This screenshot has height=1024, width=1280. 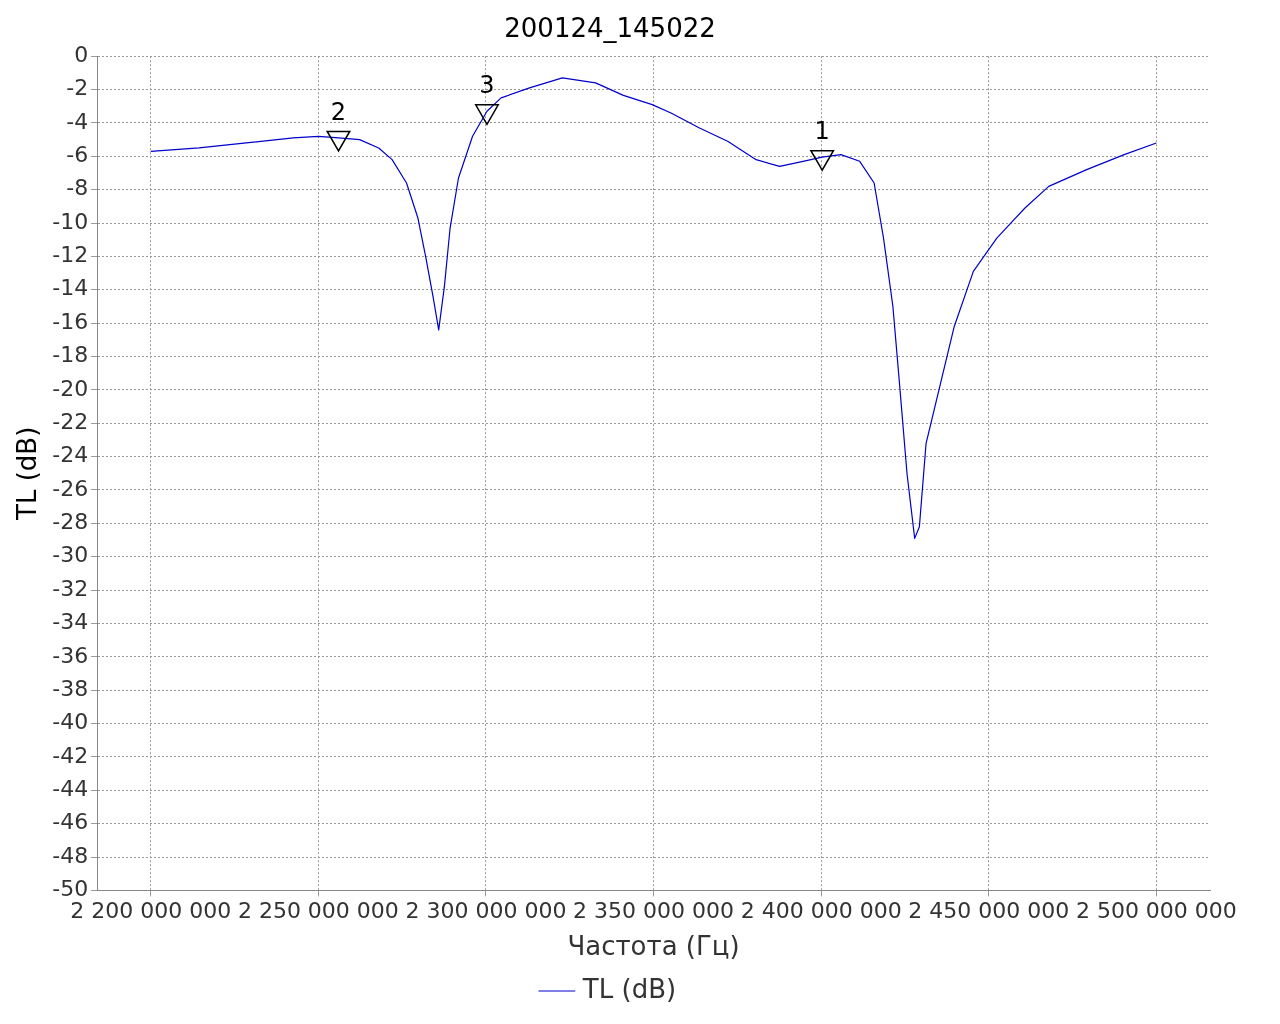 I want to click on y-tick-label: -6, so click(x=77, y=155).